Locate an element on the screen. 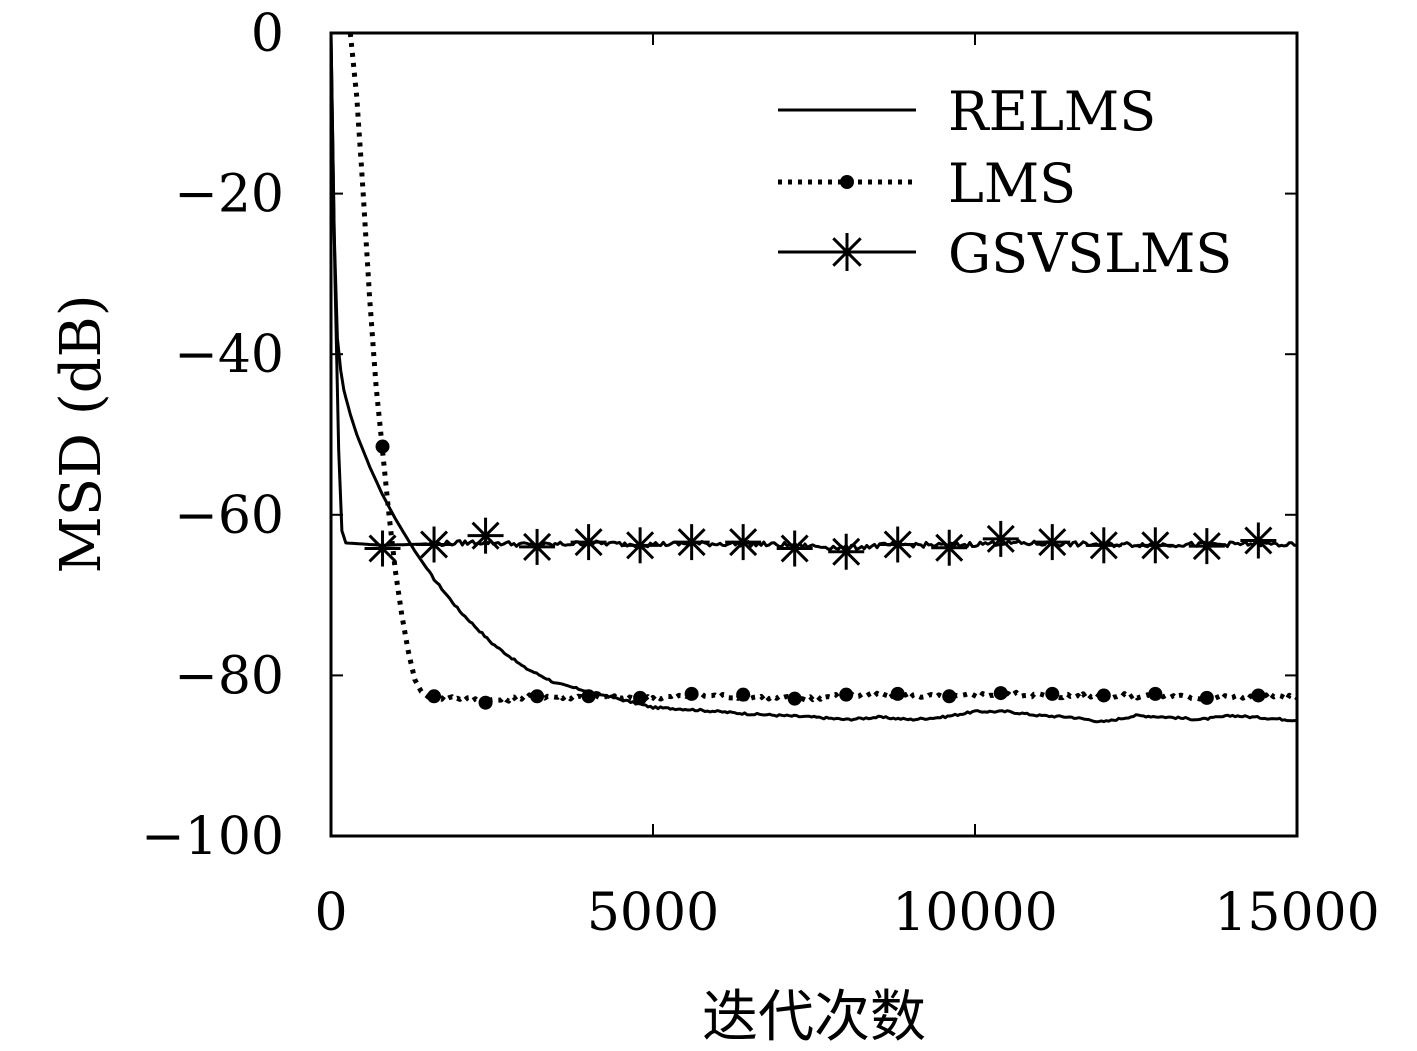  legend-marker-lms is located at coordinates (847, 182).